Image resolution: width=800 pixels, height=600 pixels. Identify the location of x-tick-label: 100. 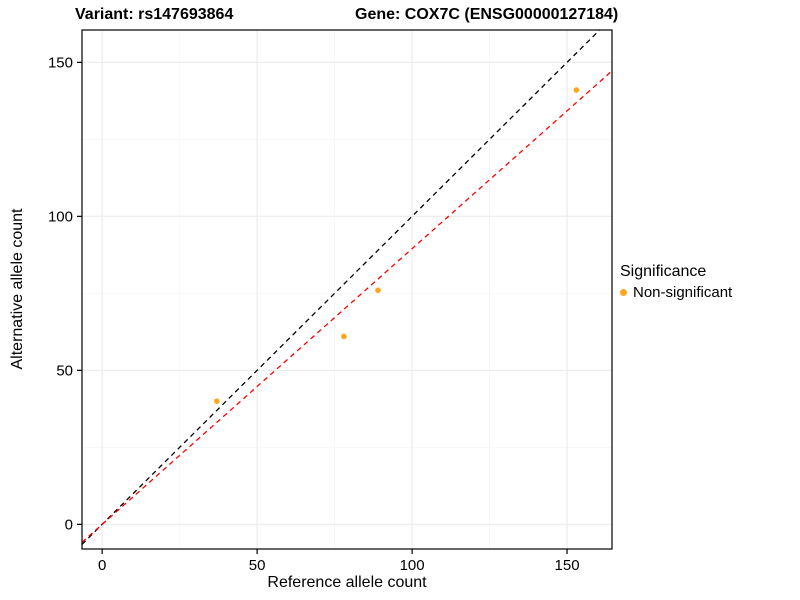
(412, 565).